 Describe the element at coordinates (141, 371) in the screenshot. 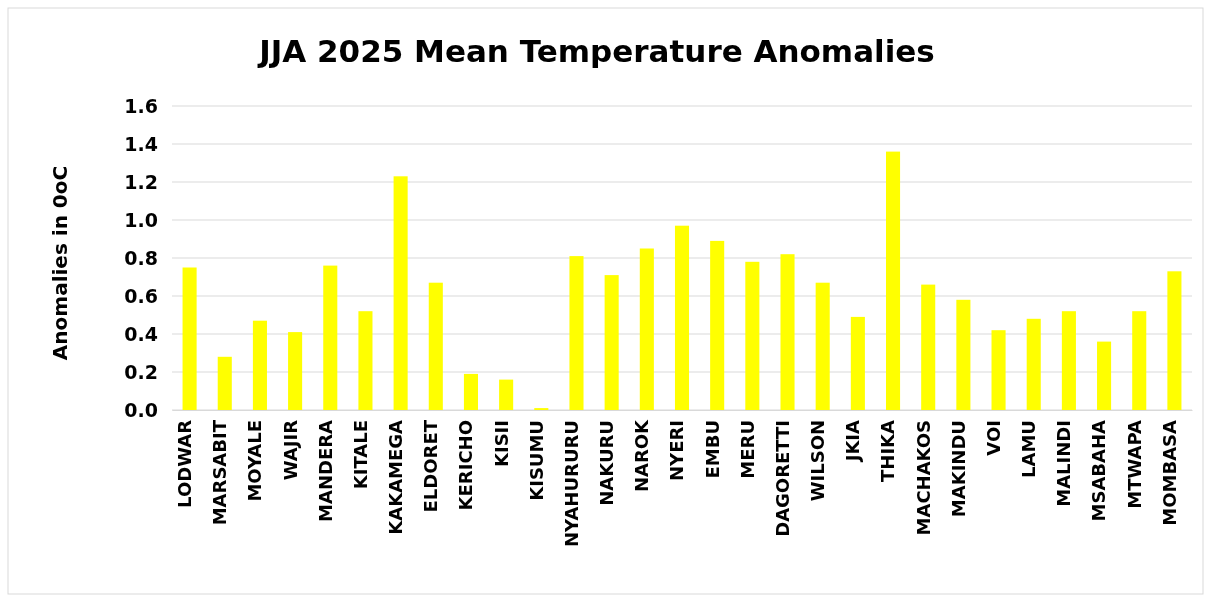

I see `y-tick-label: 0.2` at that location.